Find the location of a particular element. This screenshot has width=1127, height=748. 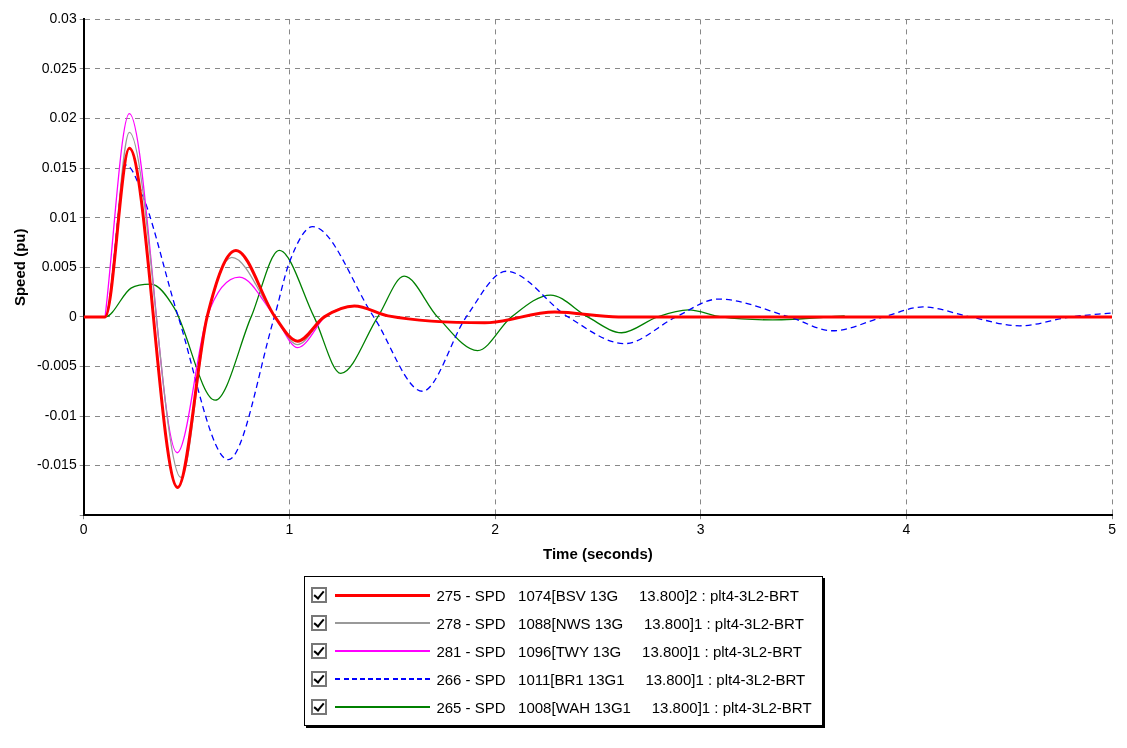

legend-label: 281 - SPD 1096[TWY 13G 13.800]1 : plt4-3L2-BRT is located at coordinates (619, 651).